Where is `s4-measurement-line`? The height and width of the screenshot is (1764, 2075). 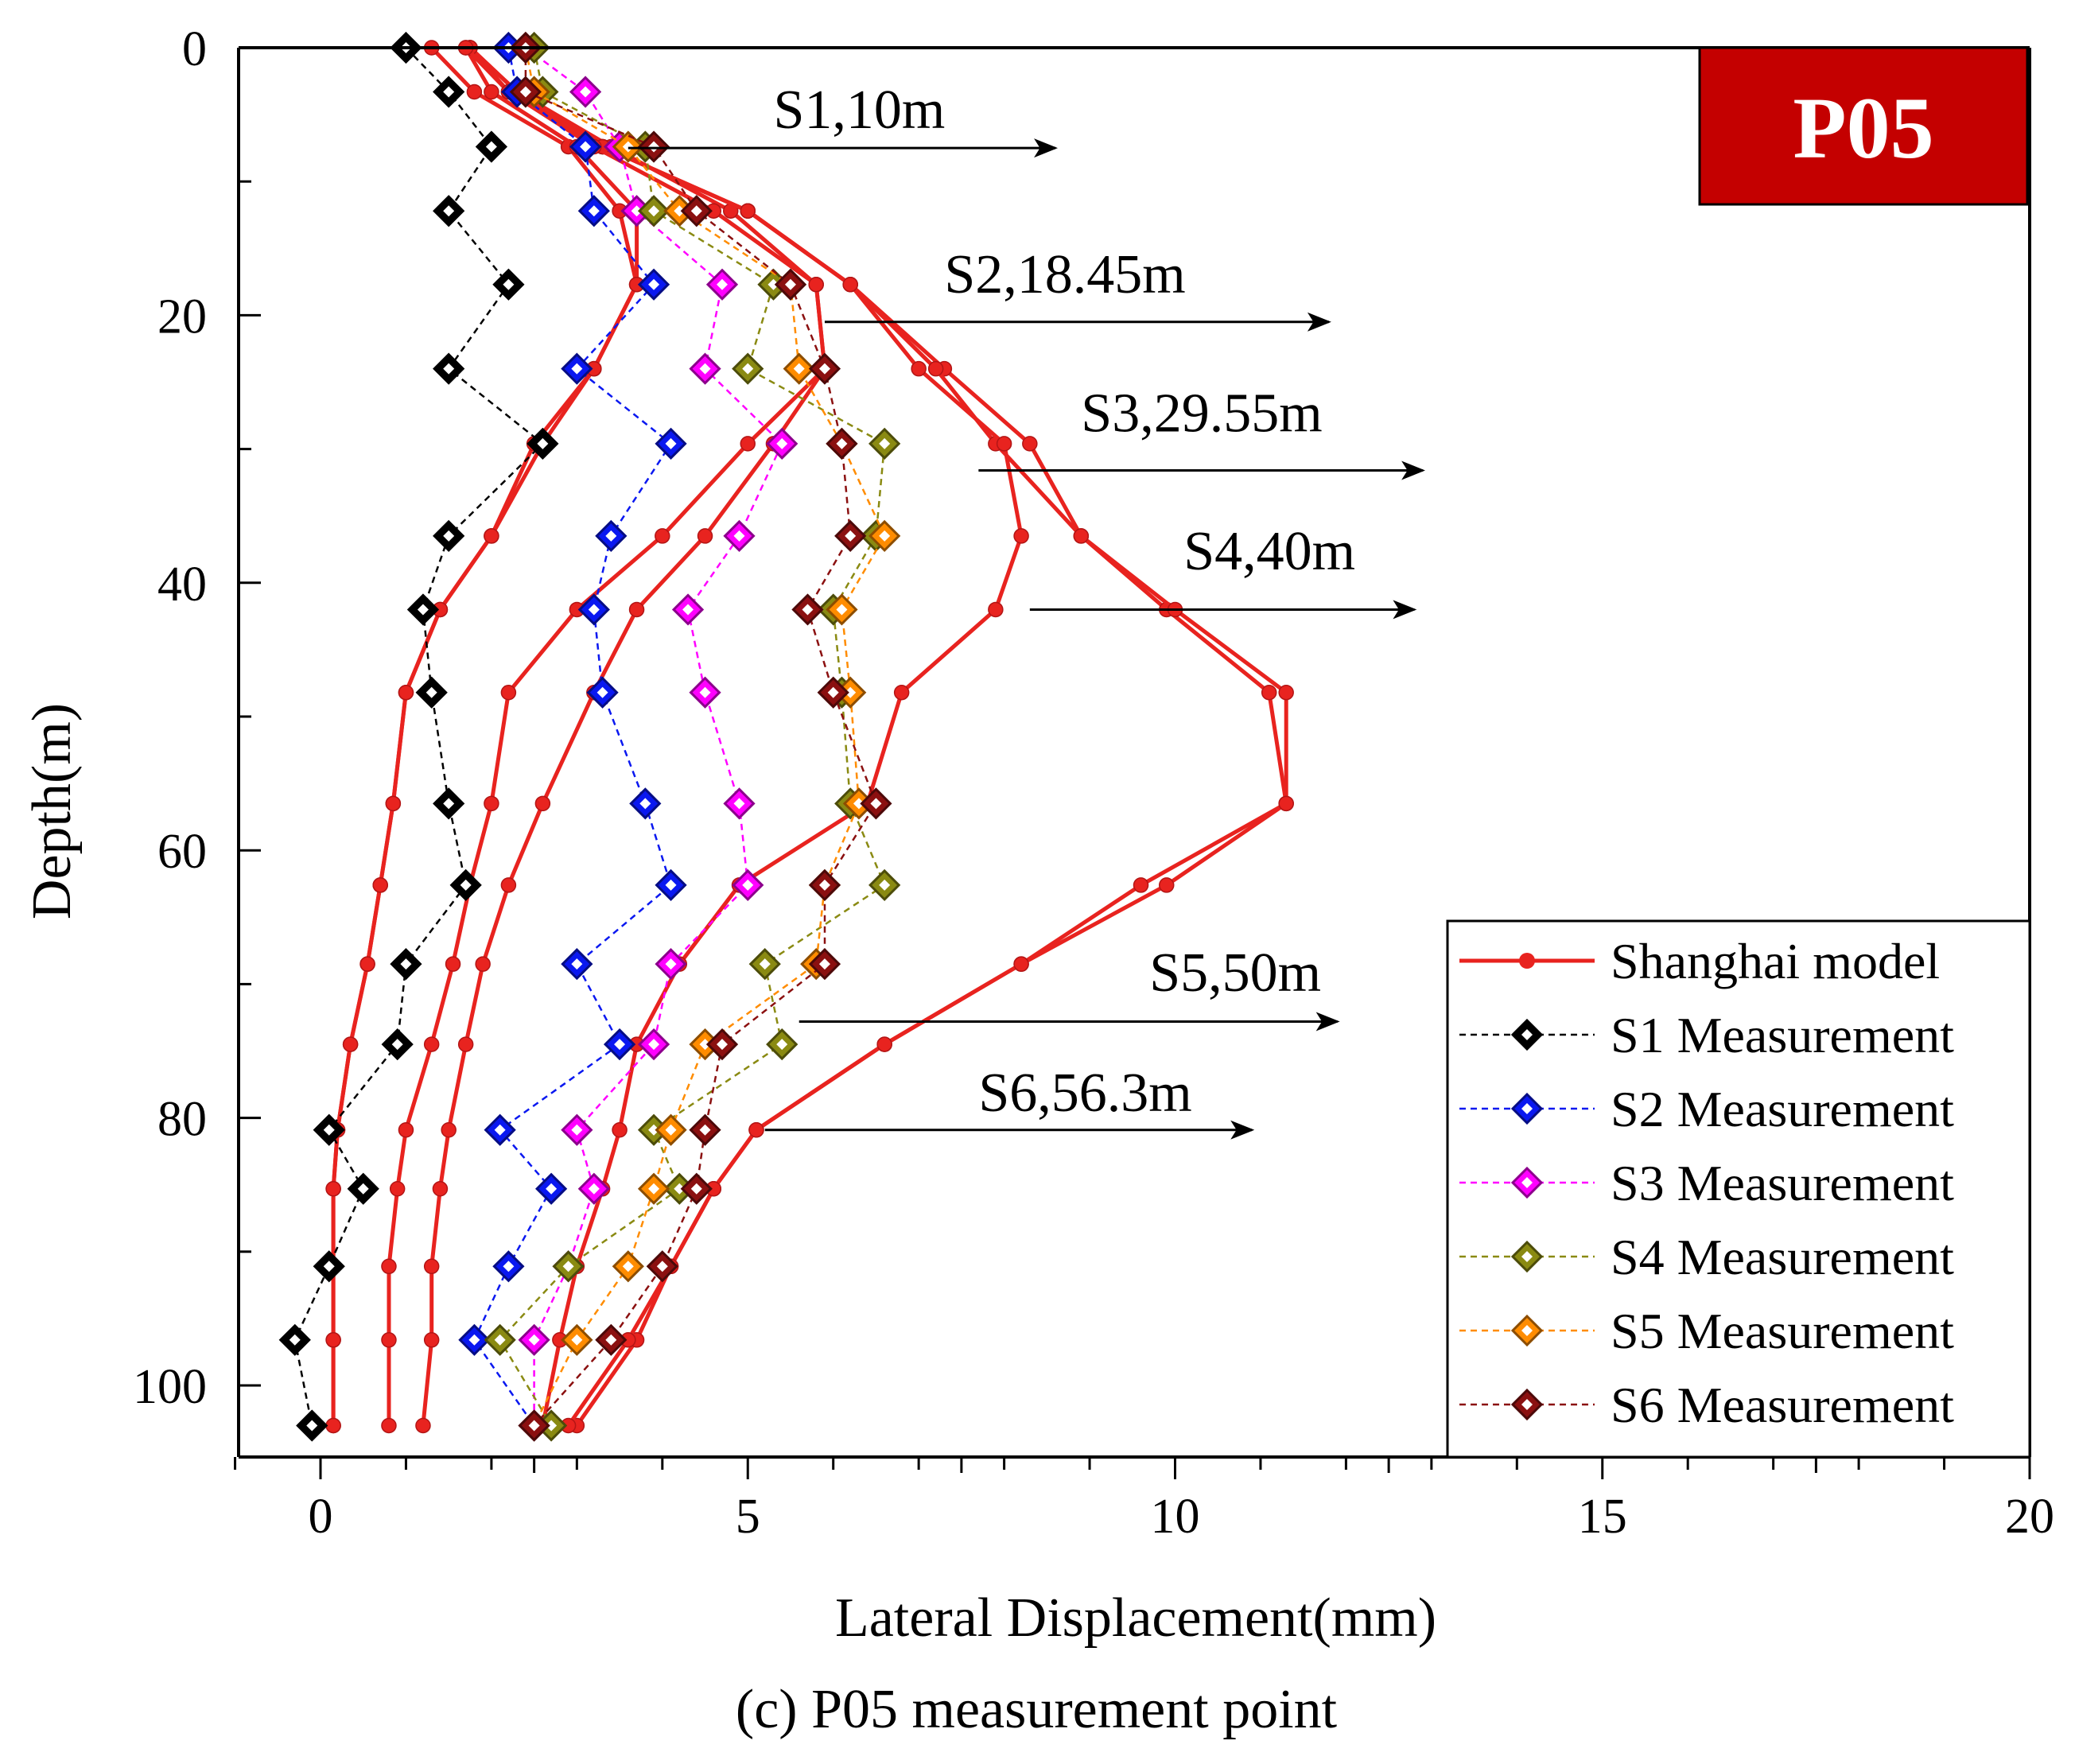
s4-measurement-line is located at coordinates (692, 737).